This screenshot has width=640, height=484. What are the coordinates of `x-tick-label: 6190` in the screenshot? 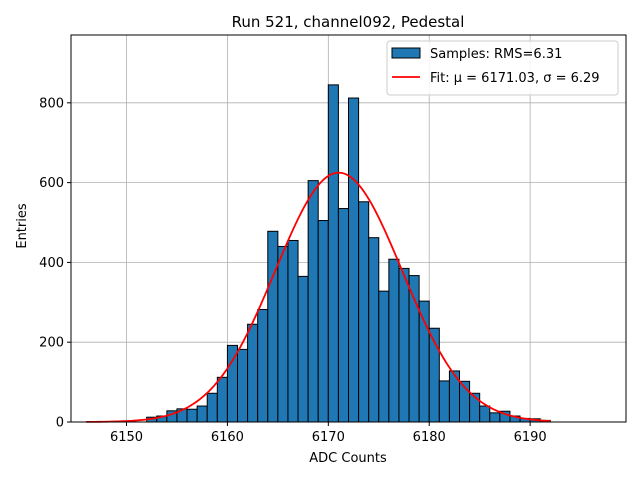 It's located at (530, 437).